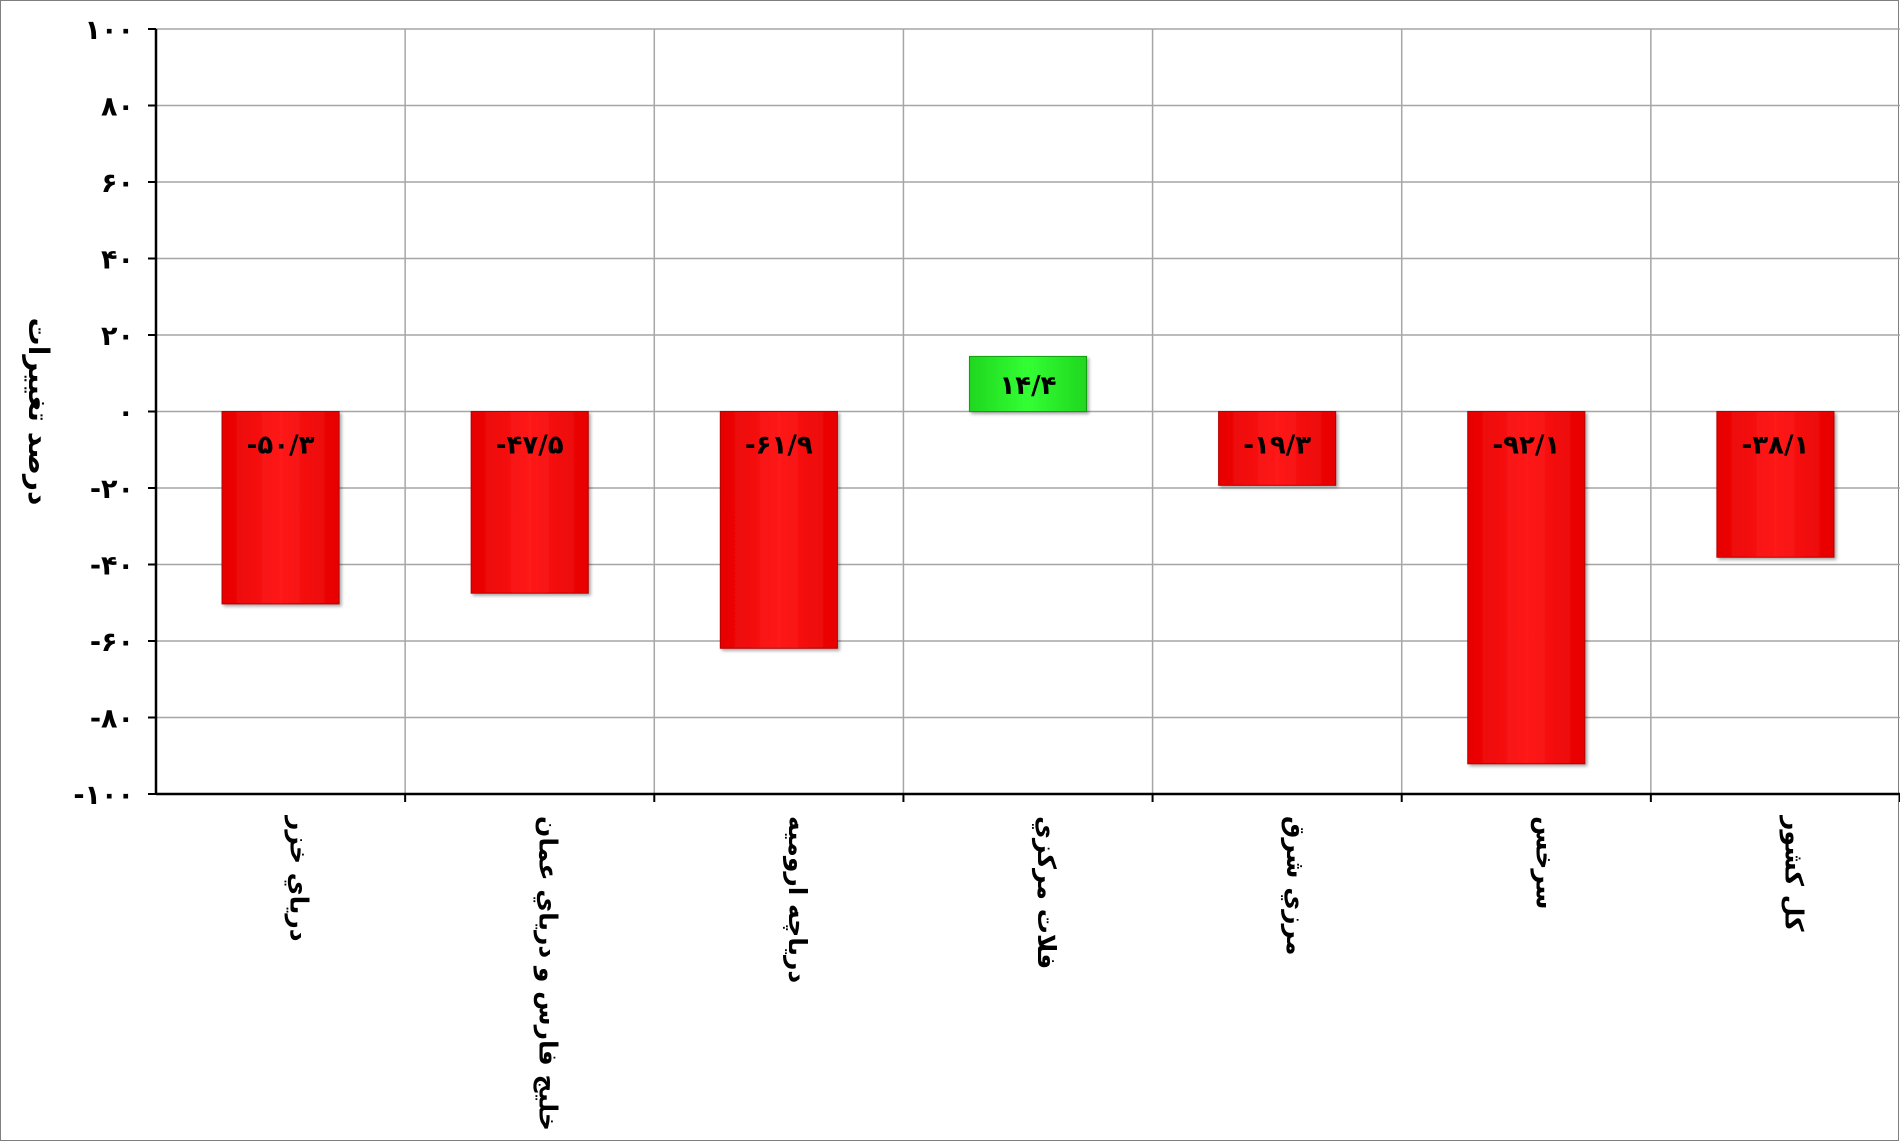 Image resolution: width=1901 pixels, height=1143 pixels. Describe the element at coordinates (117, 183) in the screenshot. I see `y-tick-label: ۶۰` at that location.